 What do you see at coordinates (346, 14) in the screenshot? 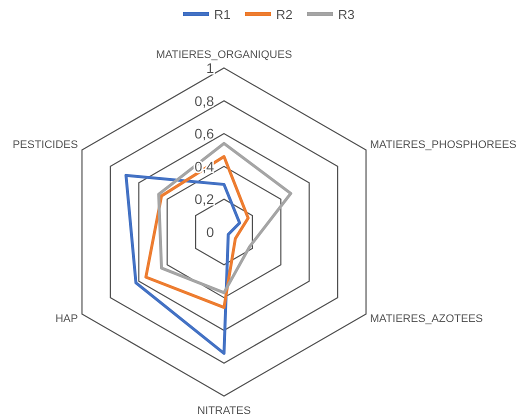
I see `legend-label: R3` at bounding box center [346, 14].